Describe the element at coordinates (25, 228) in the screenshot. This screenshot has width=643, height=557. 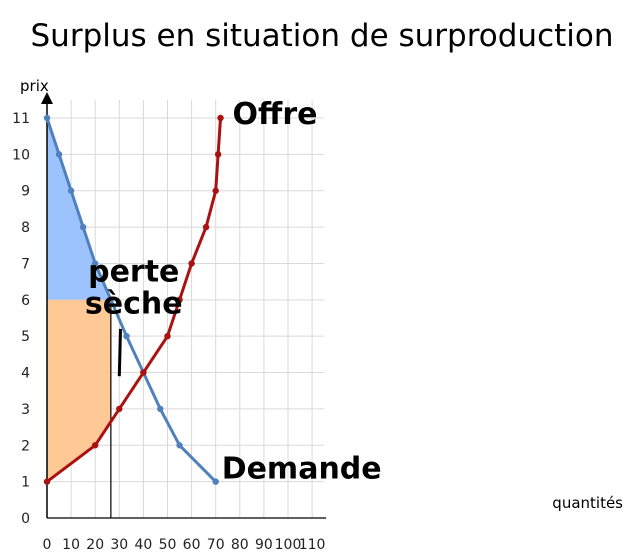
I see `y-tick-label-8: 8` at that location.